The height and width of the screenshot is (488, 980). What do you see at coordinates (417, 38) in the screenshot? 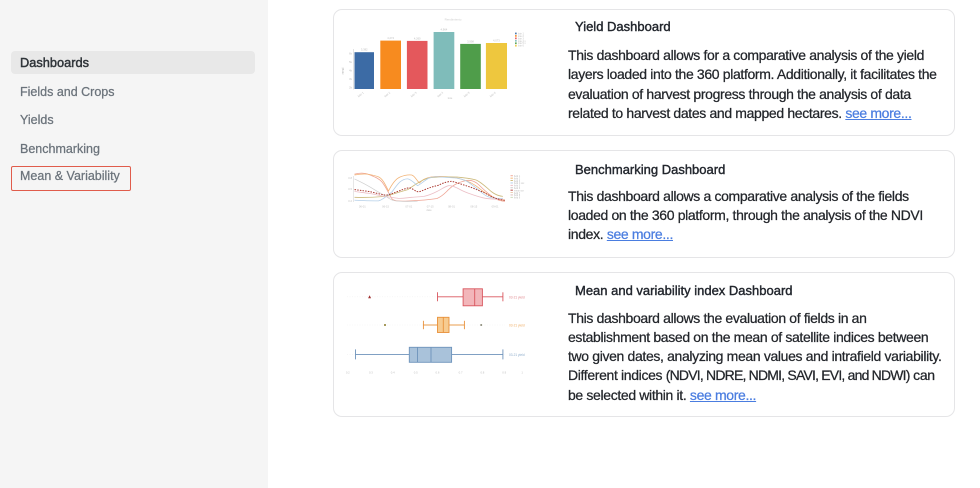
I see `svg-text: 4,260` at bounding box center [417, 38].